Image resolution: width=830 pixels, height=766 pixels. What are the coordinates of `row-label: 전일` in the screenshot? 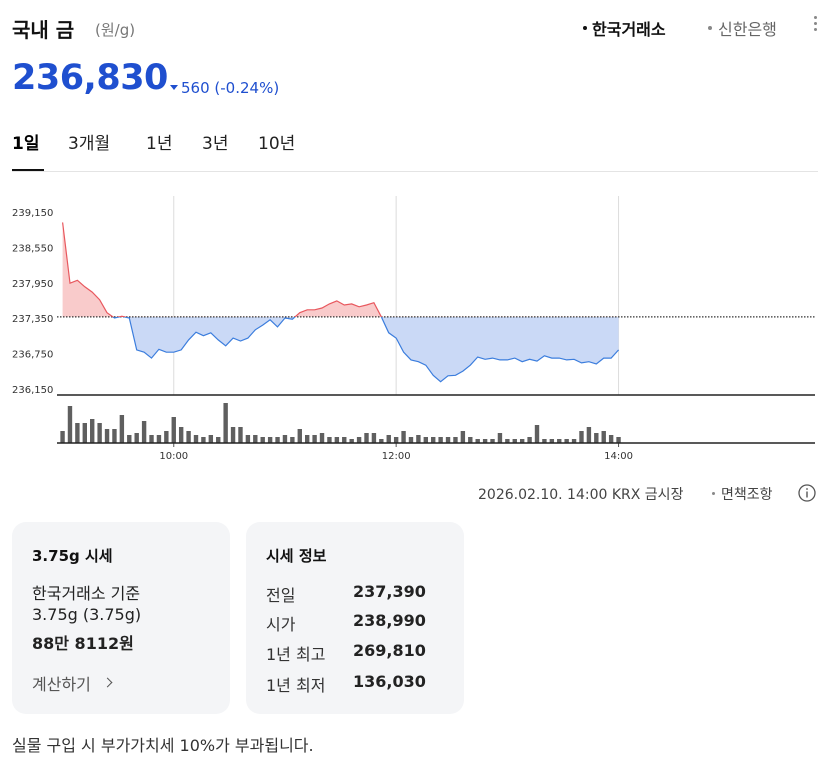 It's located at (281, 595).